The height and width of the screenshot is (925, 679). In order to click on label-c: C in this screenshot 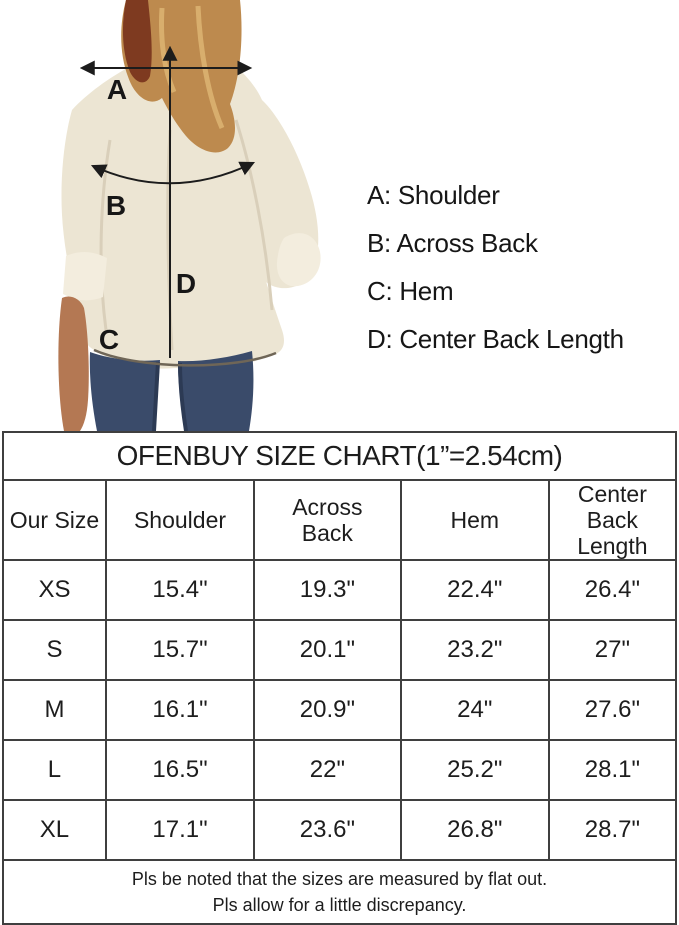, I will do `click(109, 339)`.